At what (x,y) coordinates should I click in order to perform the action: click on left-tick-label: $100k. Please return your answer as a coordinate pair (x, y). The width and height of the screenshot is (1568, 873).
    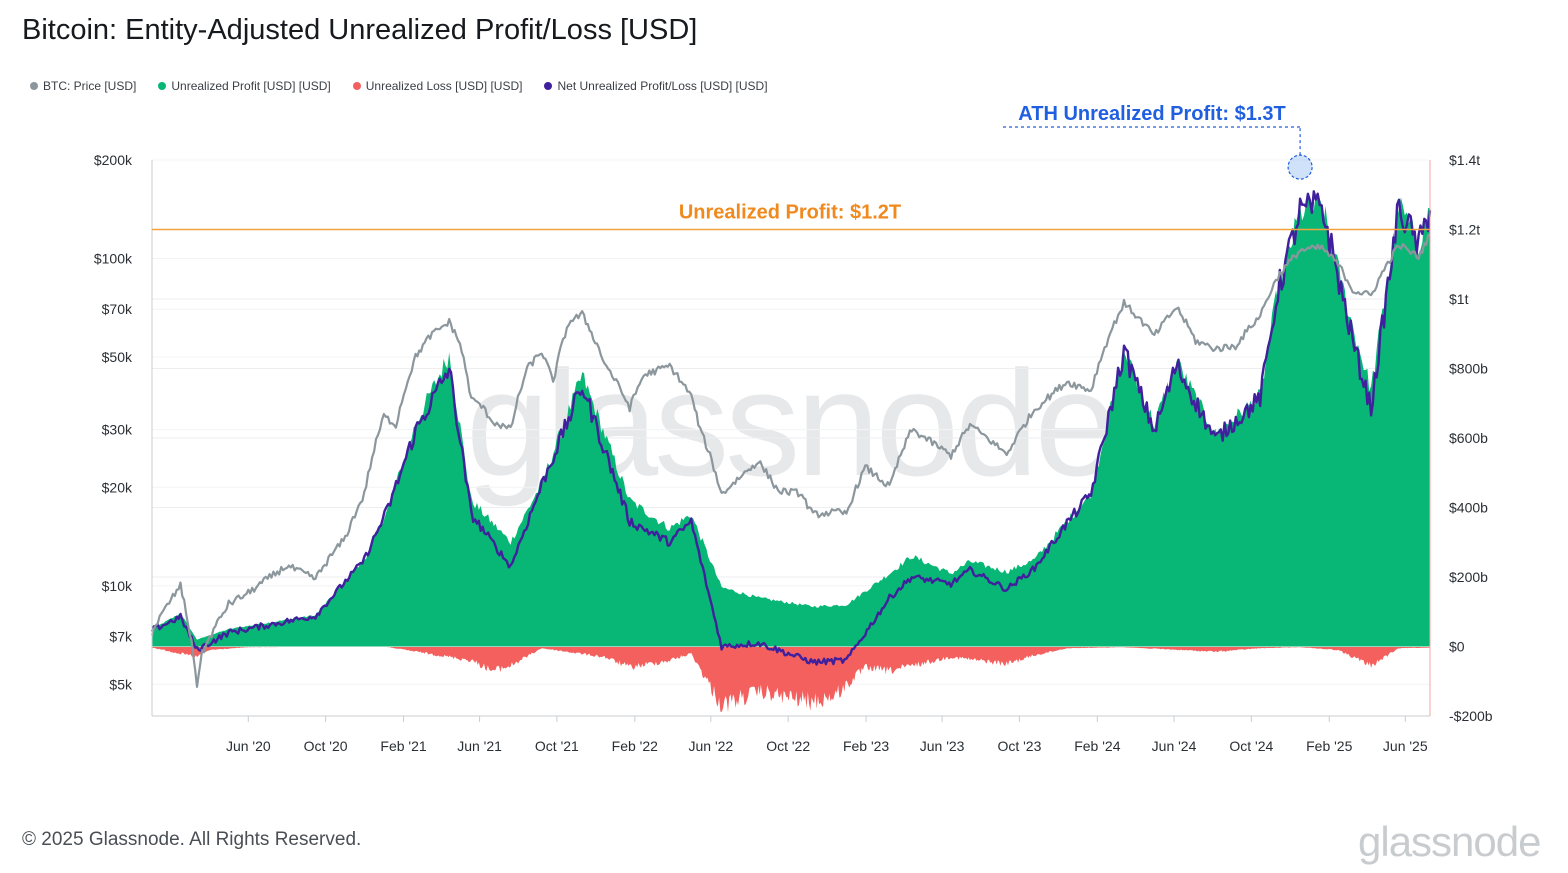
    Looking at the image, I should click on (113, 259).